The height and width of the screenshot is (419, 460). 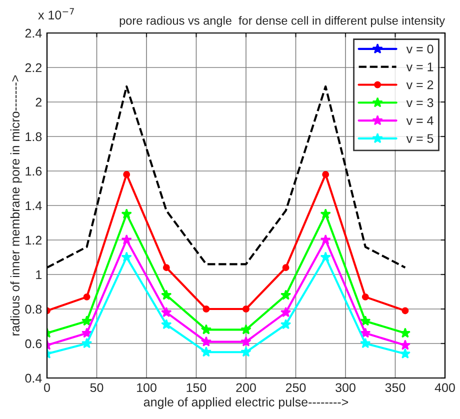 I want to click on y-tick-label: 0.6, so click(x=33, y=343).